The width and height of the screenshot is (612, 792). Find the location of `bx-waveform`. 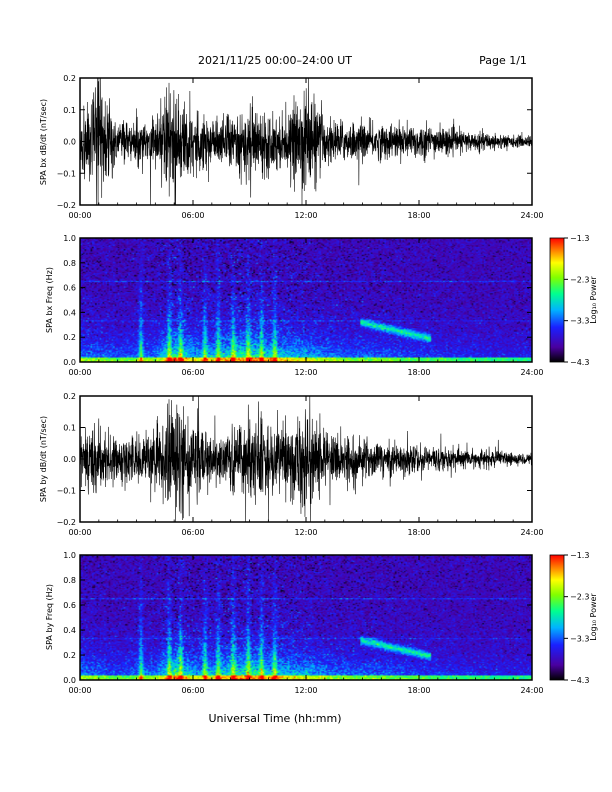

bx-waveform is located at coordinates (306, 141).